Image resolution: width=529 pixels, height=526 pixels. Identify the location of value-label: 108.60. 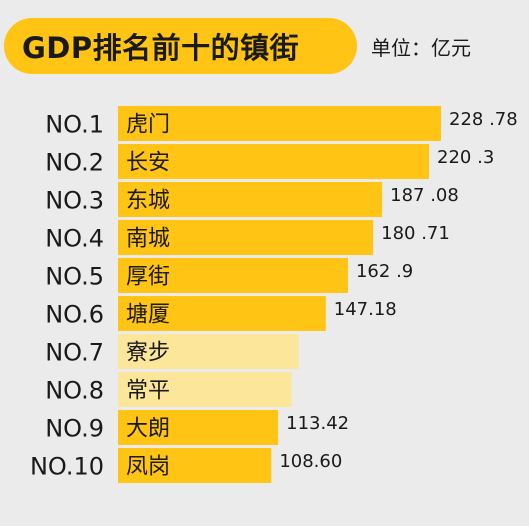
(310, 461).